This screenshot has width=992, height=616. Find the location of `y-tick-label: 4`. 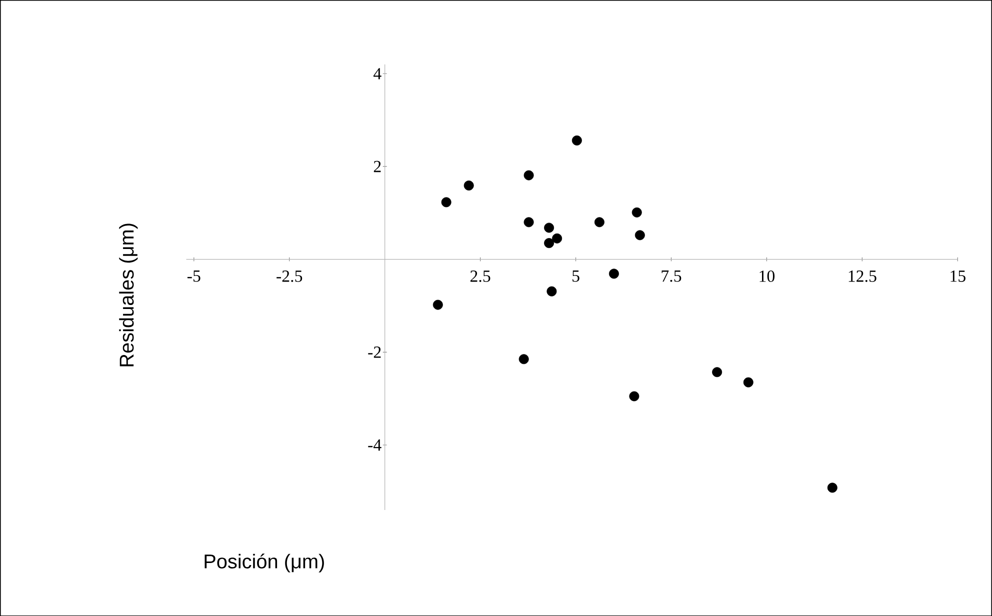

y-tick-label: 4 is located at coordinates (377, 74).